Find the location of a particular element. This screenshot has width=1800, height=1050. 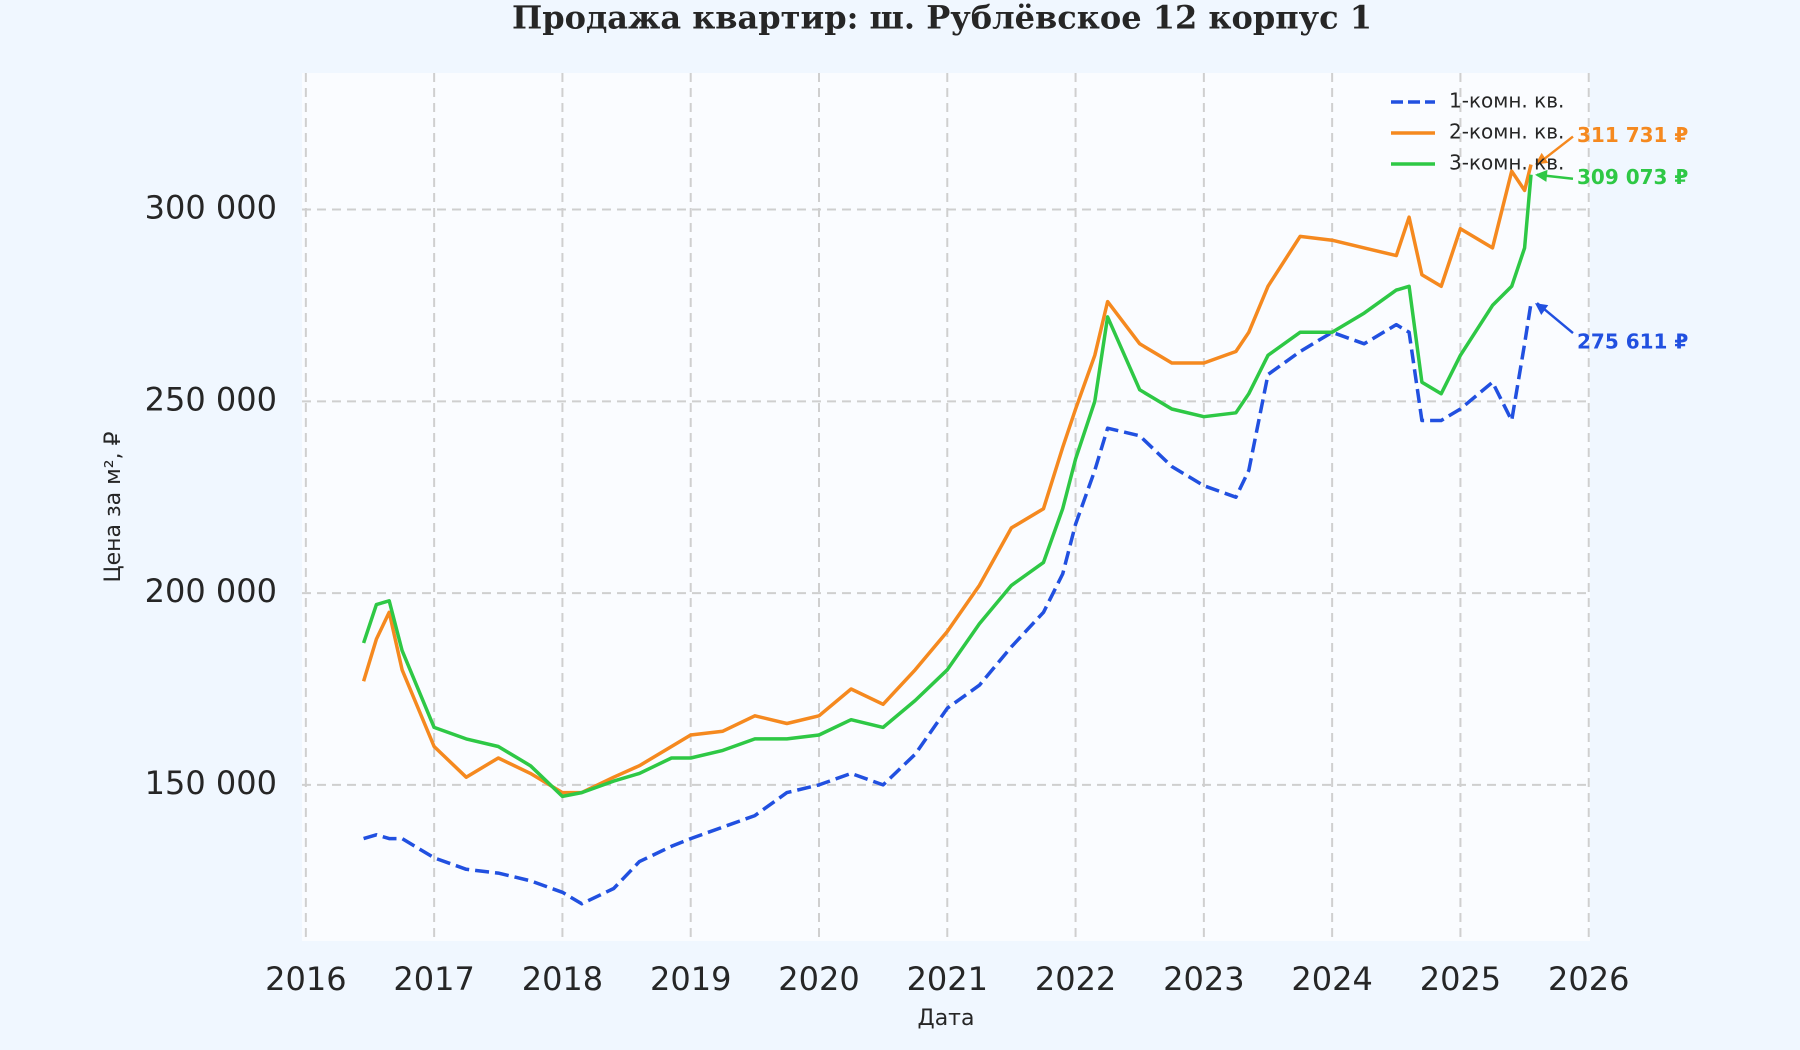

legend-label: 2-комн. кв. is located at coordinates (1506, 132).